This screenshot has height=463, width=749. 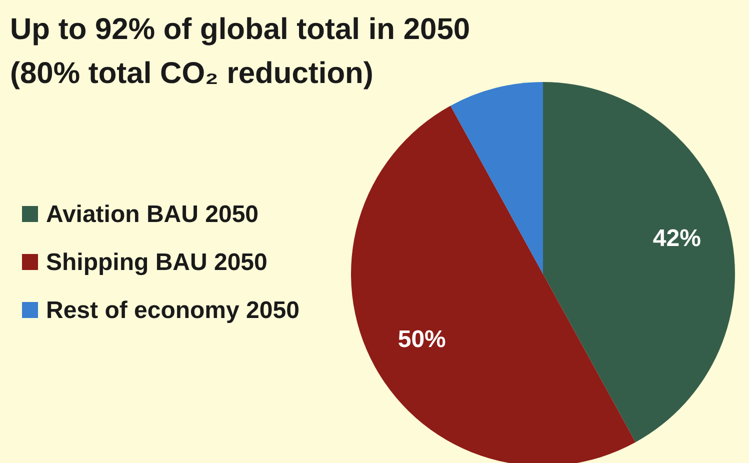 I want to click on legend-label: Aviation BAU 2050, so click(x=153, y=215).